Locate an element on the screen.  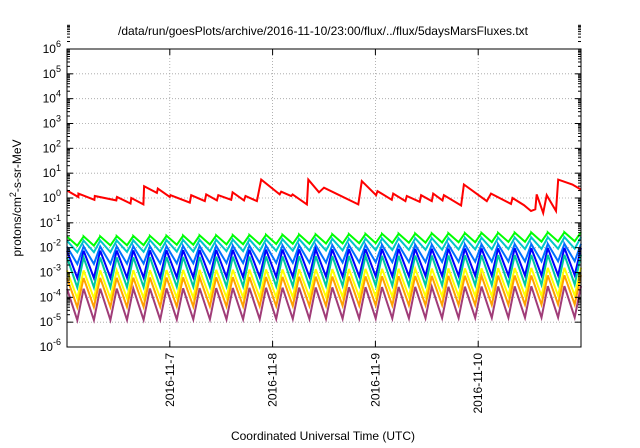
x-tick-label: 2016-11-8 is located at coordinates (273, 380).